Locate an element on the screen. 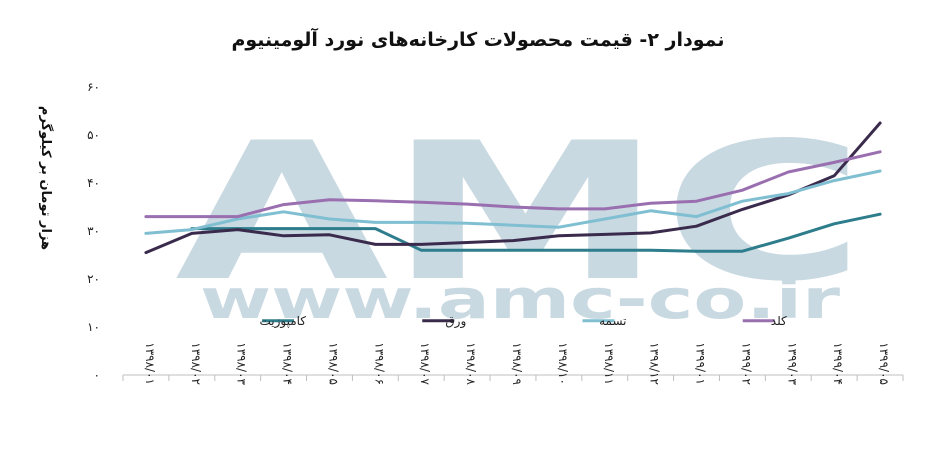 Image resolution: width=947 pixels, height=474 pixels. watermark-url: www.amc-co.ir is located at coordinates (520, 299).